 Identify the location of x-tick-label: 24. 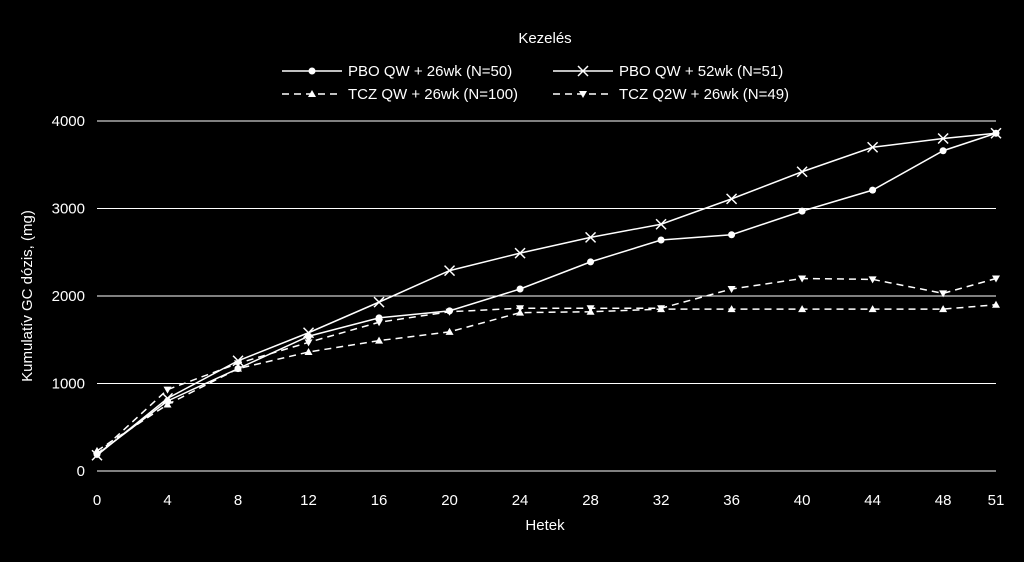
(520, 500).